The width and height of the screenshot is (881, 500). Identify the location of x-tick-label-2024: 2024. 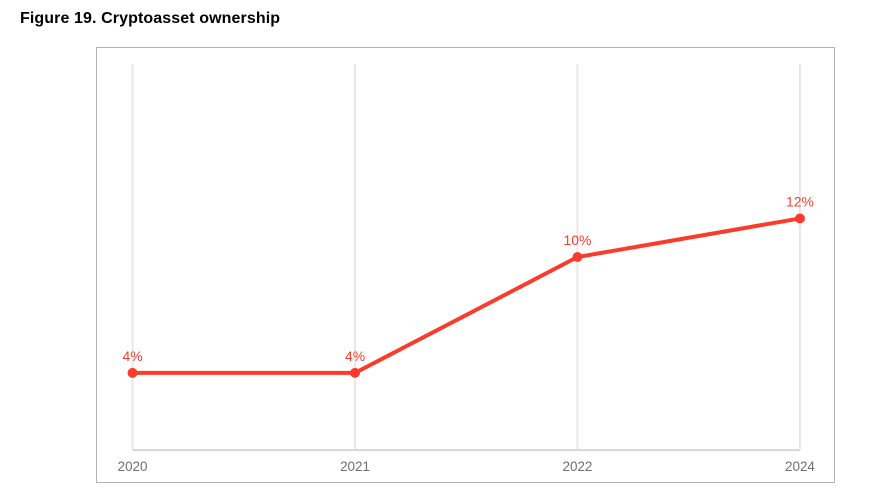
(800, 466).